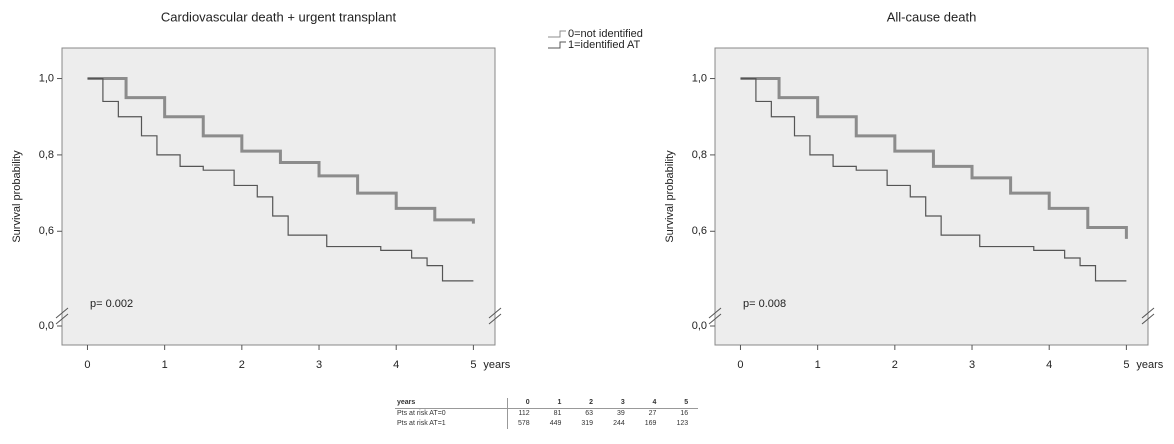 This screenshot has width=1174, height=444. I want to click on legend-label: 0=not identified, so click(605, 34).